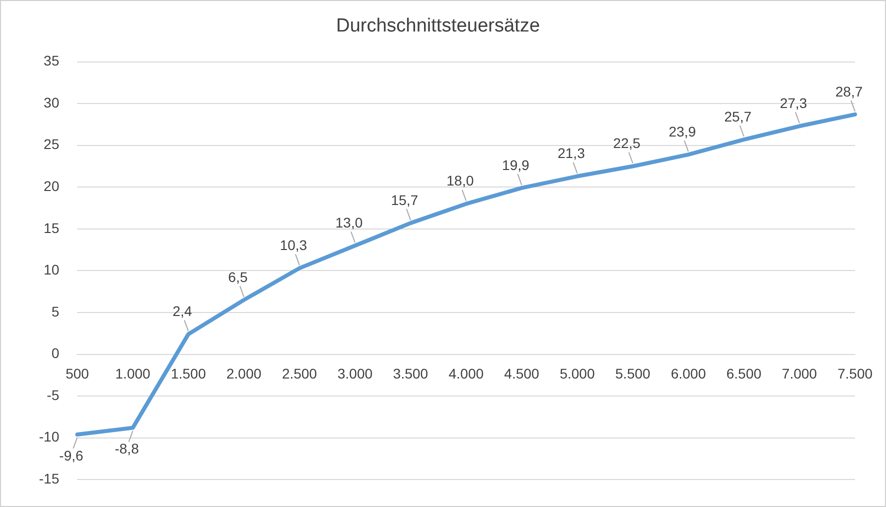  What do you see at coordinates (133, 374) in the screenshot?
I see `x-tick-label: 1.000` at bounding box center [133, 374].